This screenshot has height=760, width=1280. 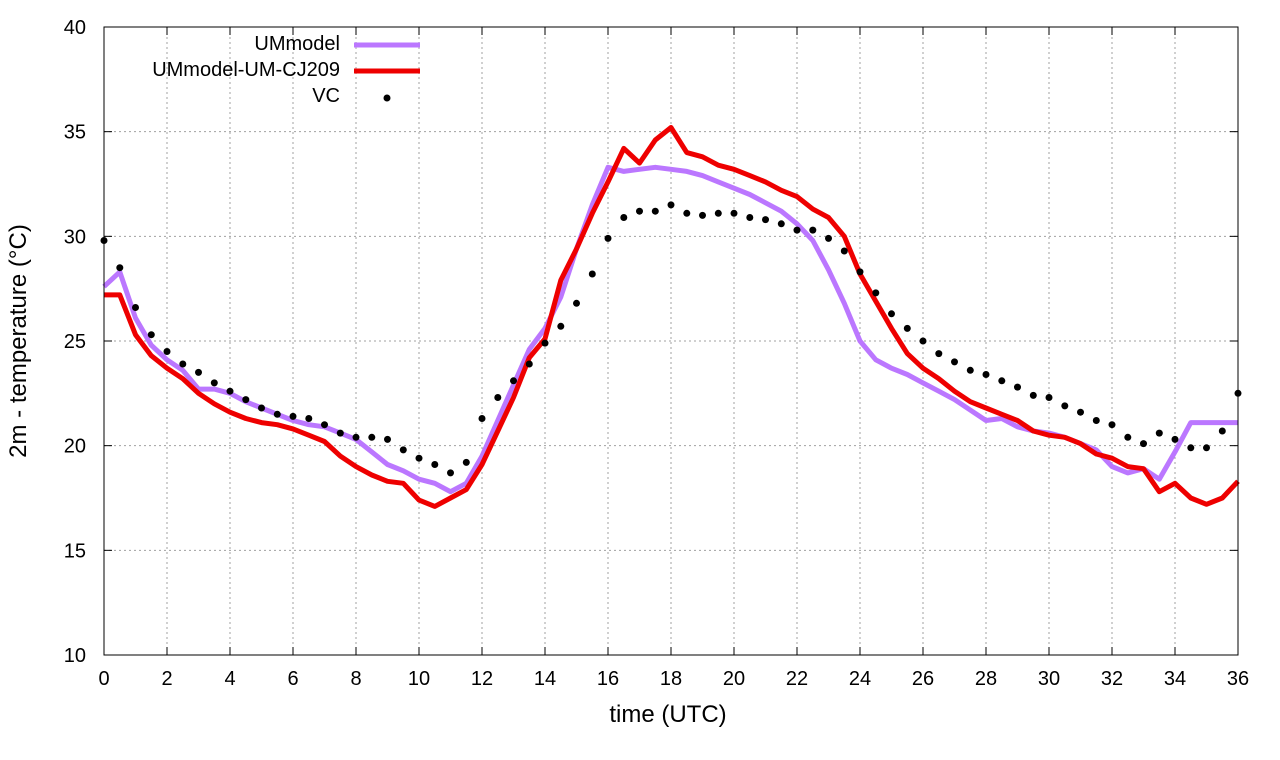 I want to click on x-axis-title: time (UTC), so click(x=667, y=714).